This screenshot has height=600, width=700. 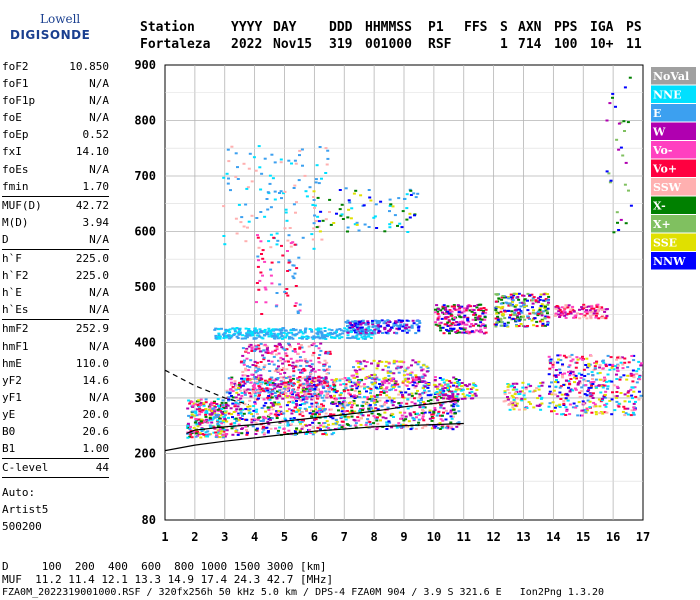 I want to click on param-name: foEs, so click(x=15, y=169).